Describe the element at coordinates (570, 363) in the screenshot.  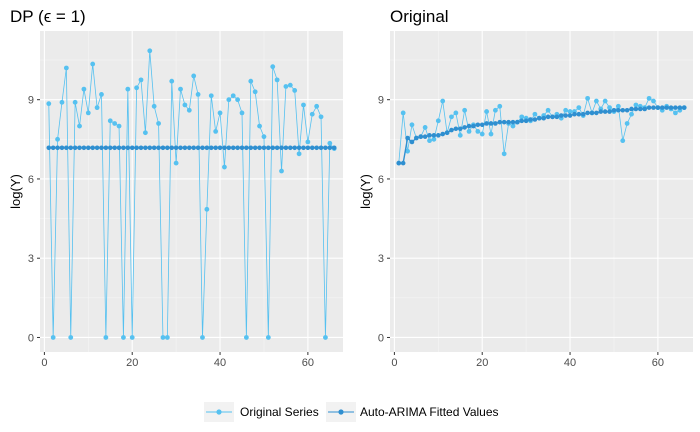
I see `x-tick-label: 40` at that location.